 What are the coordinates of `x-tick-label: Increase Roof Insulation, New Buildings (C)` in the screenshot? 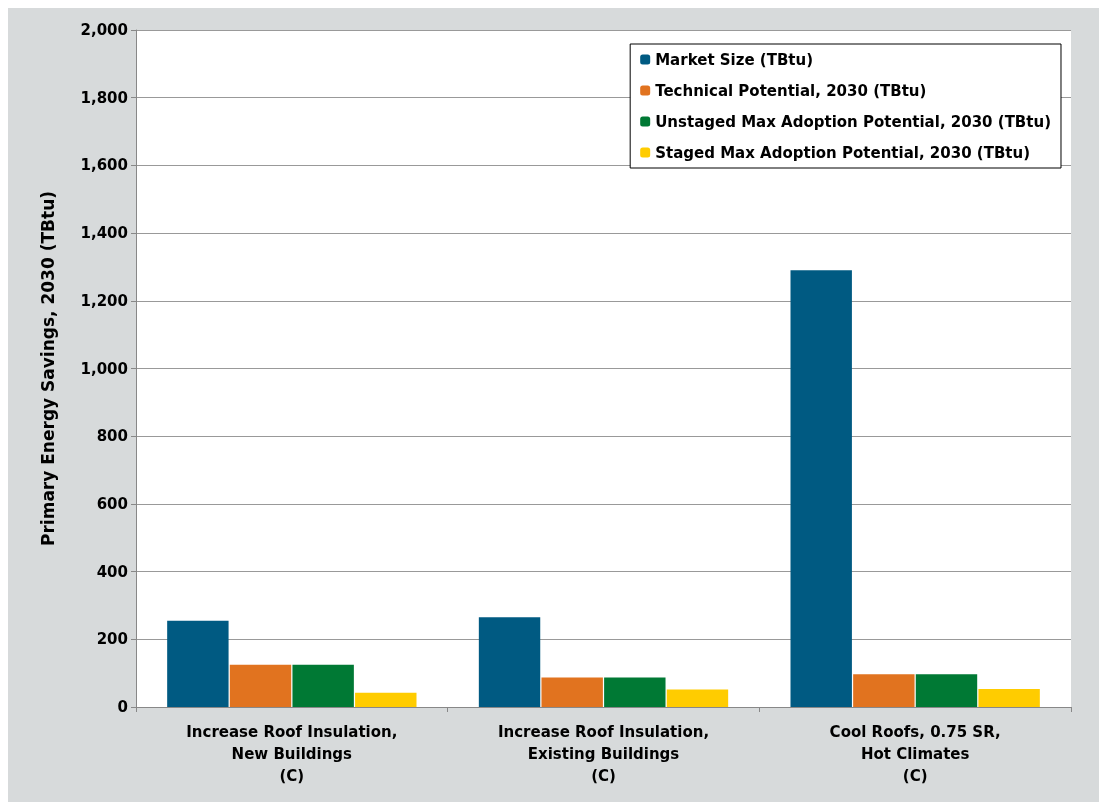 It's located at (292, 754).